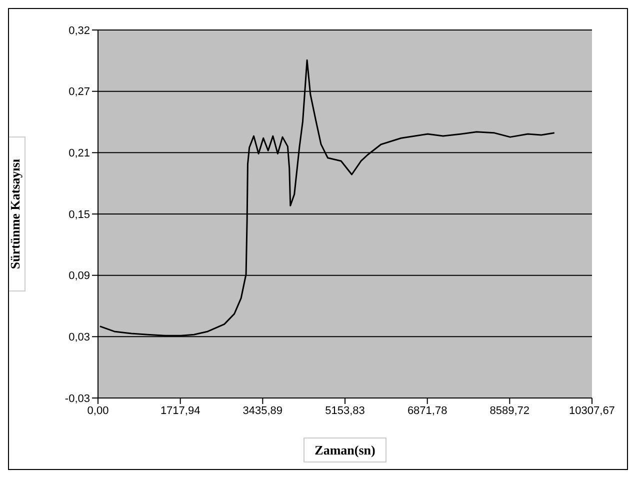  Describe the element at coordinates (510, 410) in the screenshot. I see `x-tick-label: 8589,72` at that location.